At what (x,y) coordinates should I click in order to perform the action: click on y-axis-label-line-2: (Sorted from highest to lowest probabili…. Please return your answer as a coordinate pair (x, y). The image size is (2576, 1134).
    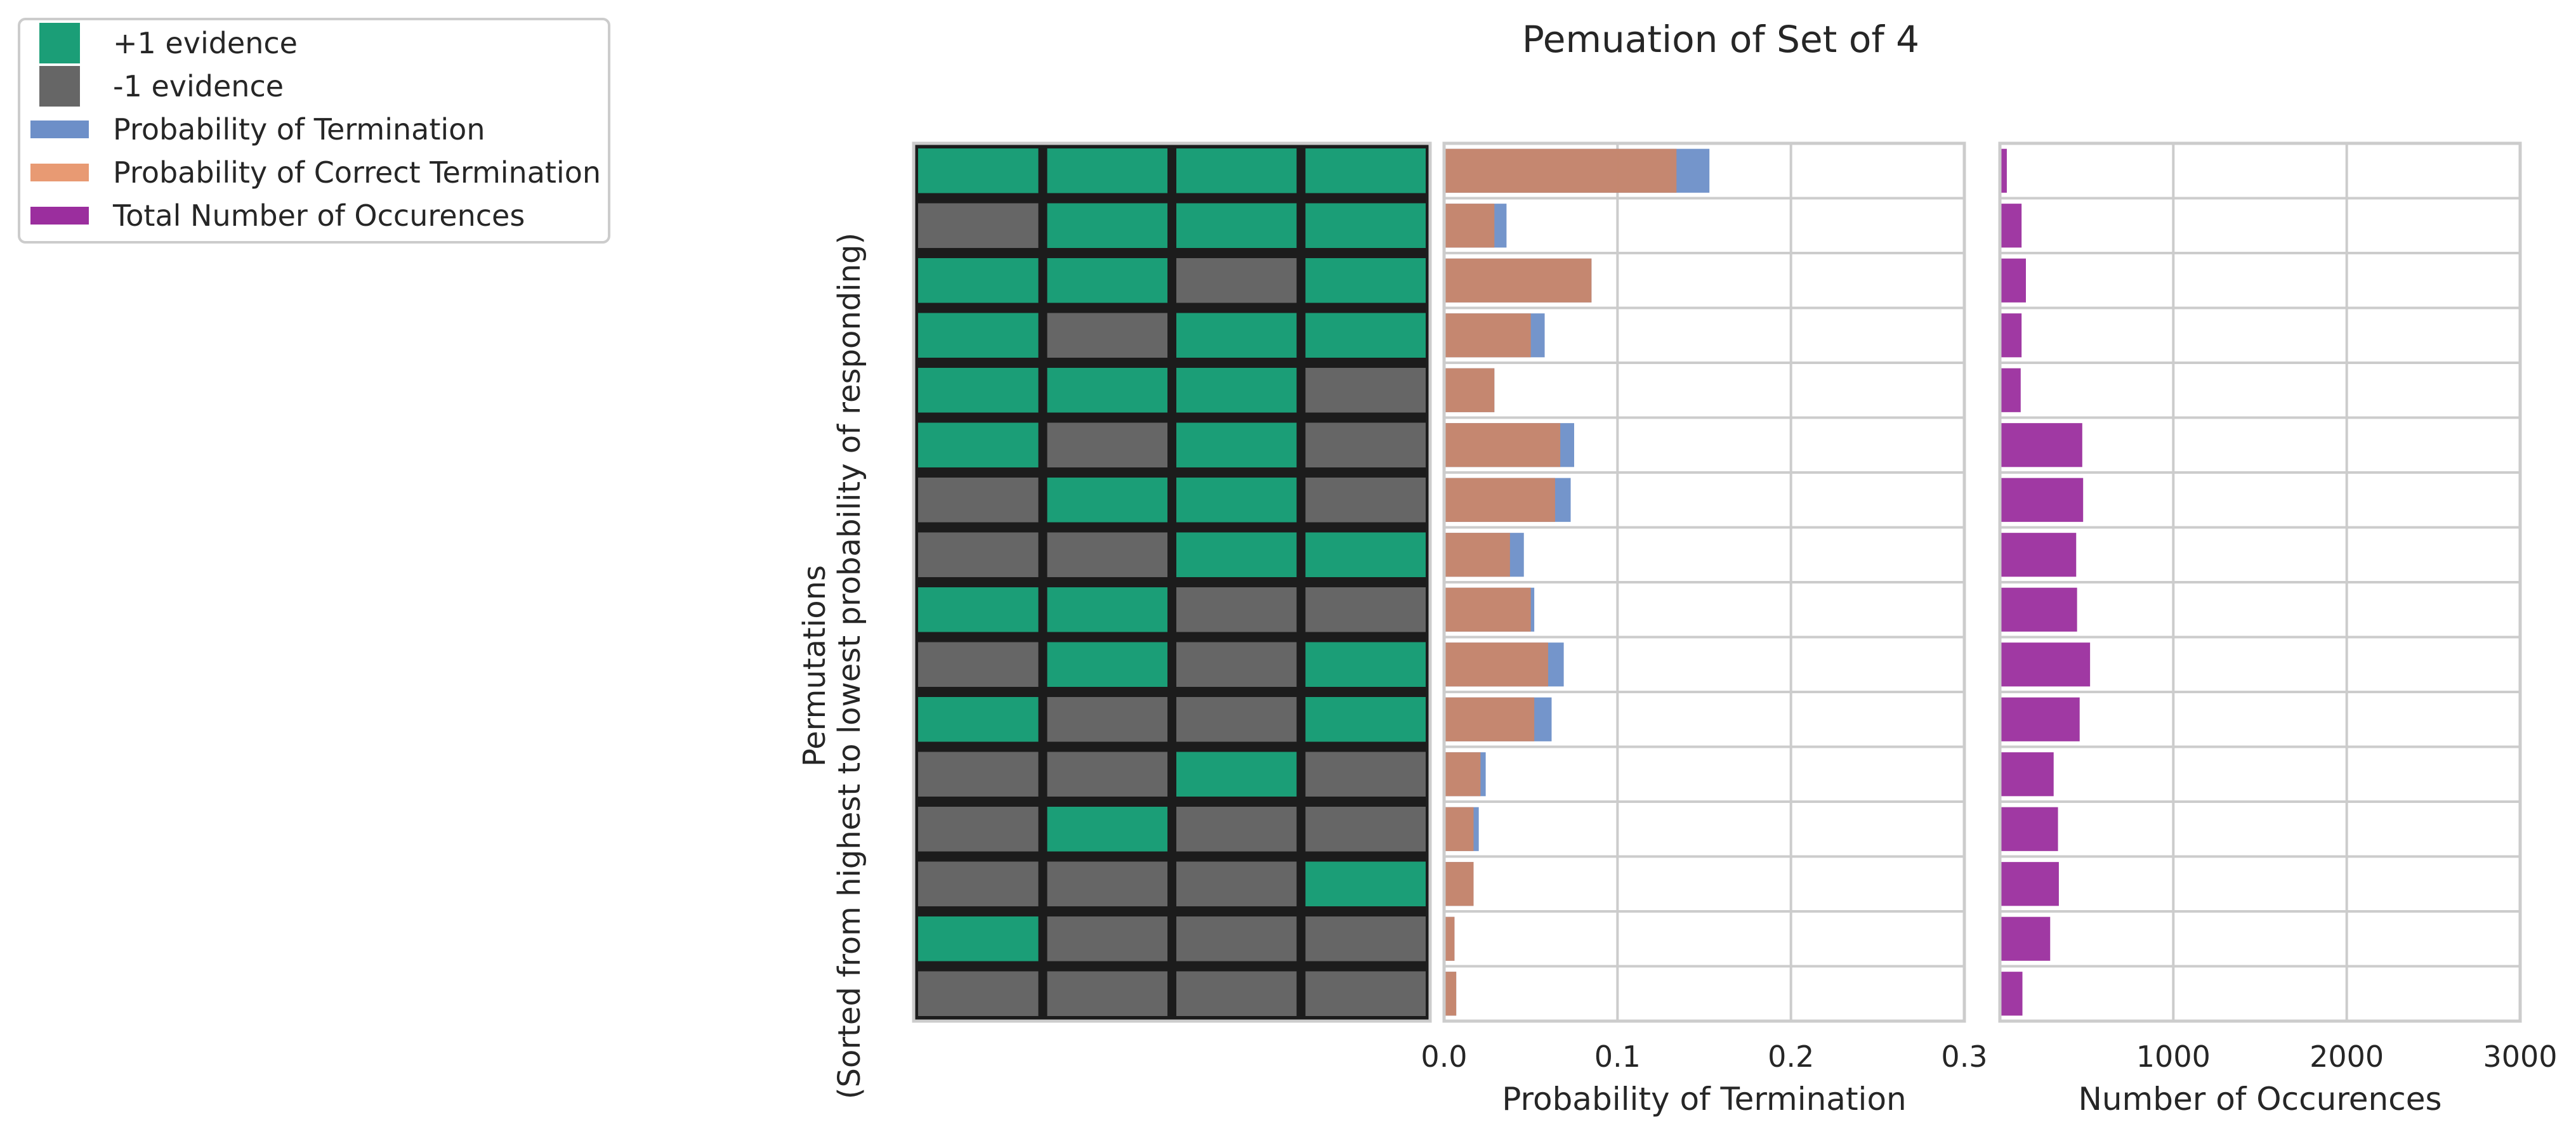
    Looking at the image, I should click on (849, 666).